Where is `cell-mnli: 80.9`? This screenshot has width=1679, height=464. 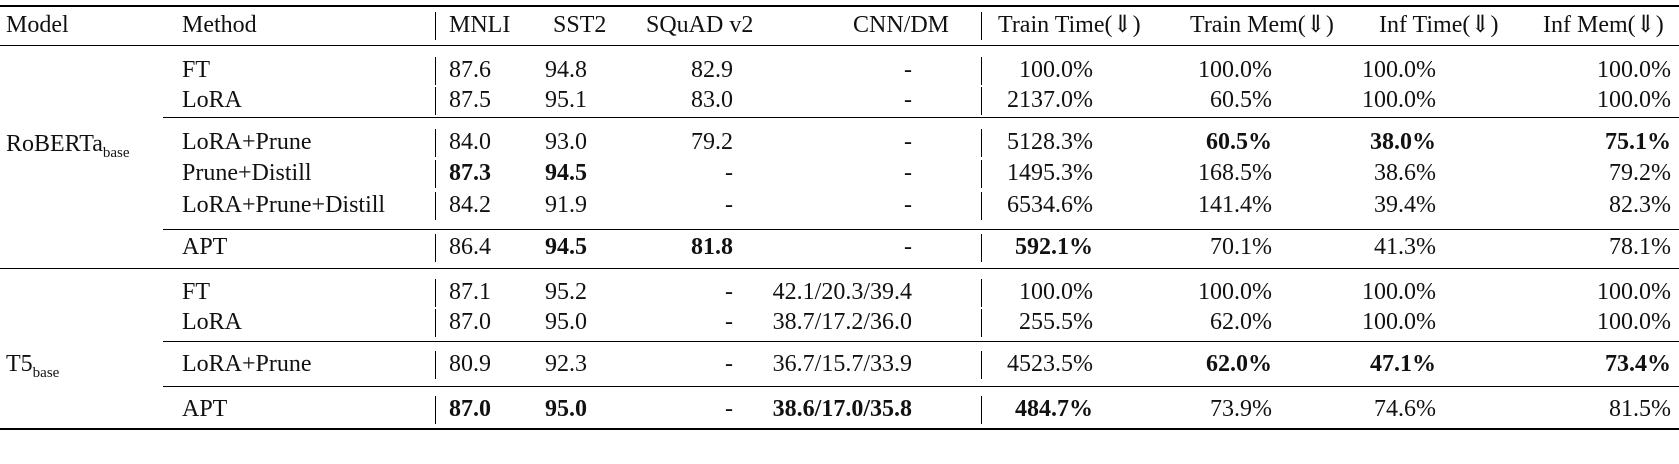 cell-mnli: 80.9 is located at coordinates (470, 364).